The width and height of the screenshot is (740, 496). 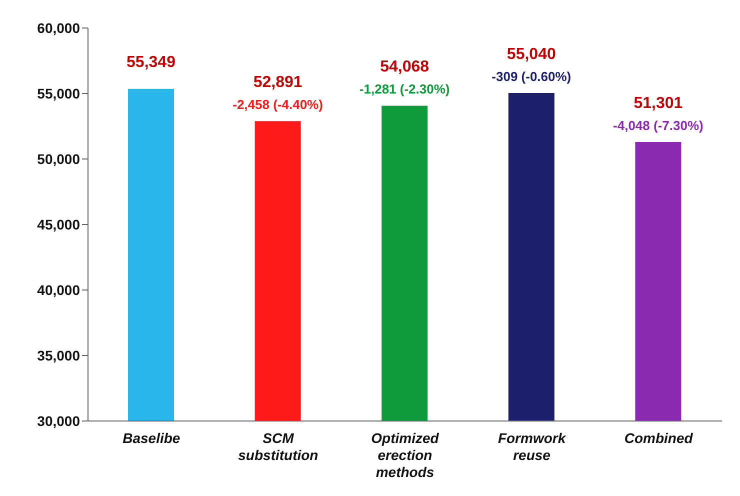 I want to click on x-tick-label: SCM substitution, so click(x=278, y=446).